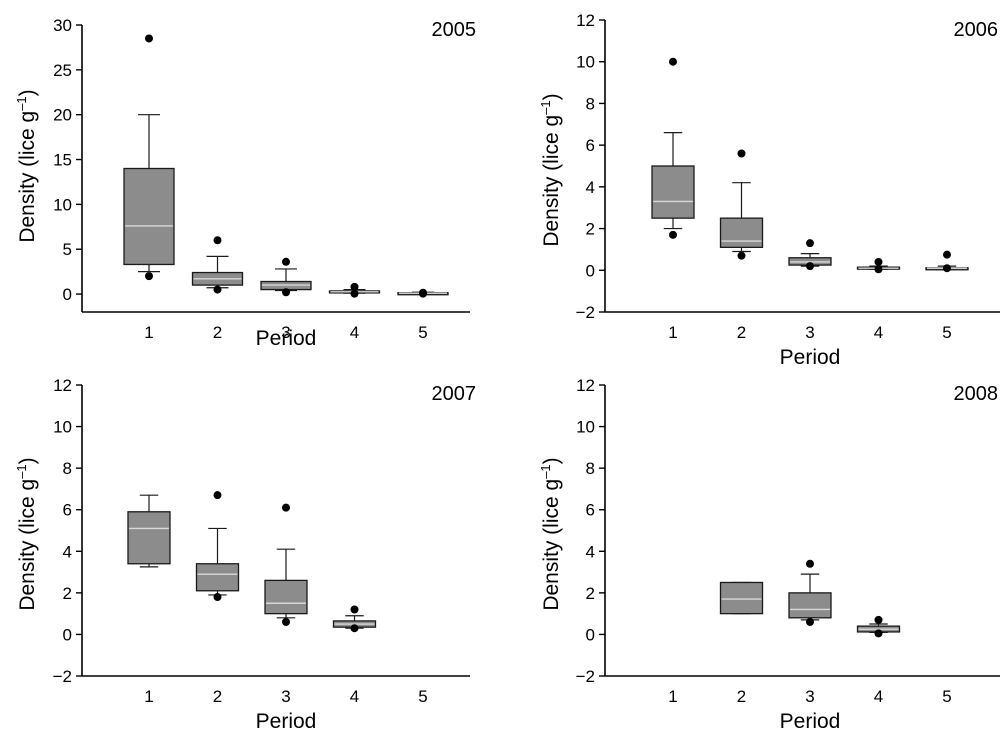 Image resolution: width=1004 pixels, height=734 pixels. What do you see at coordinates (62, 25) in the screenshot?
I see `y-tick-label: 30` at bounding box center [62, 25].